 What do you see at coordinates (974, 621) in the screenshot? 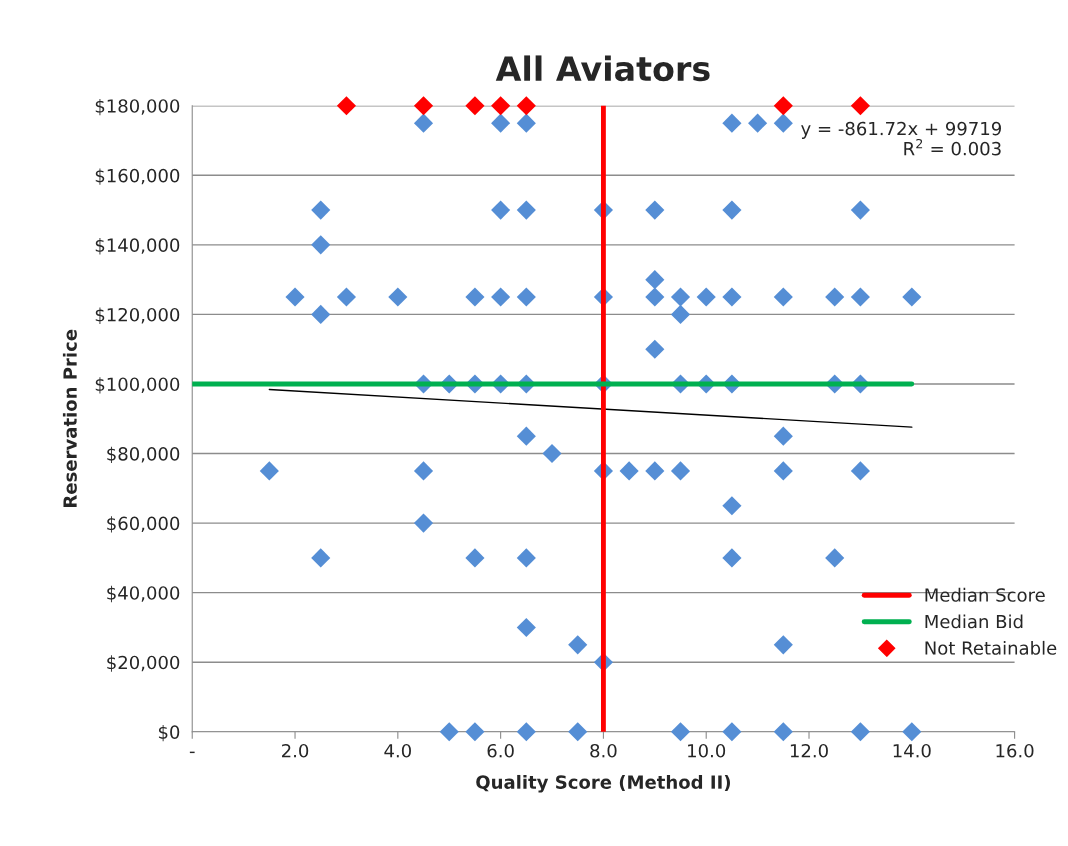
I see `legend-label: Median Bid` at bounding box center [974, 621].